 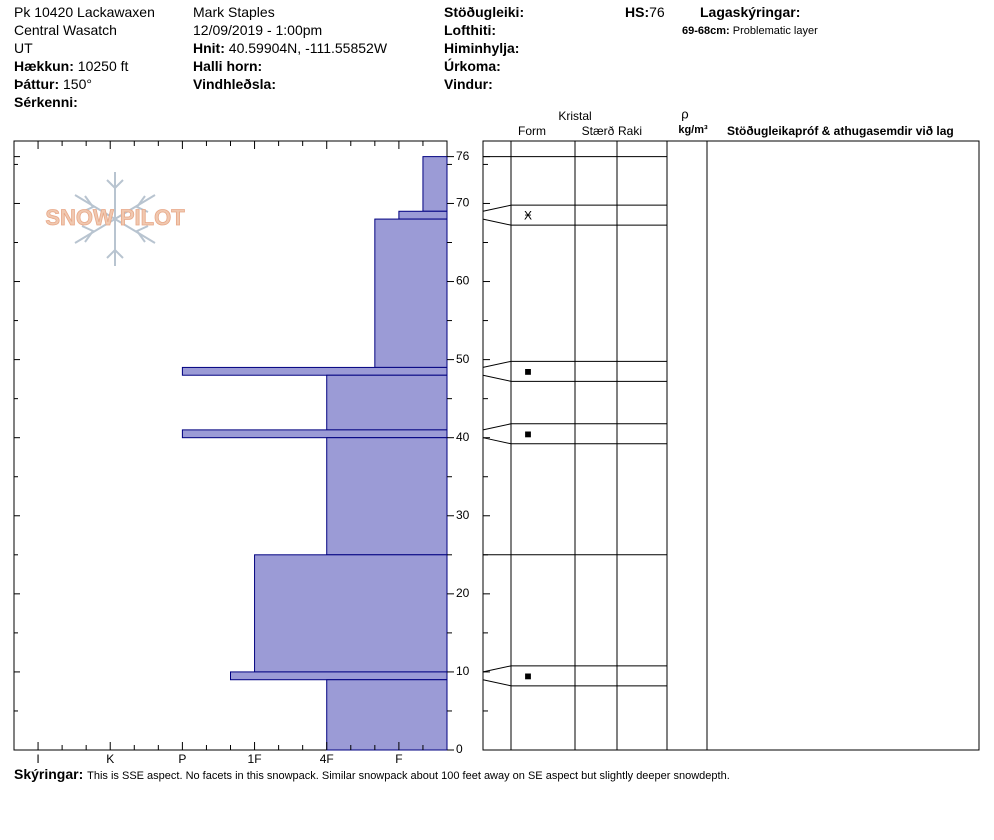 I want to click on sky: Himinhylja:, so click(x=482, y=48).